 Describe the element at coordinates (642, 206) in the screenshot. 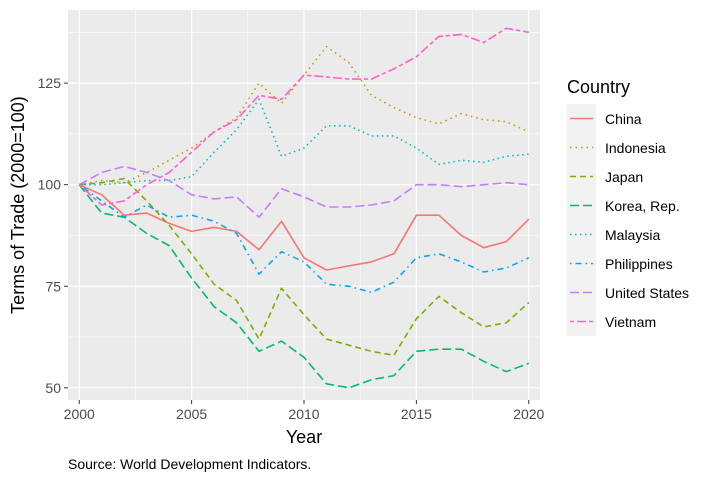

I see `legend-label: Korea, Rep.` at that location.